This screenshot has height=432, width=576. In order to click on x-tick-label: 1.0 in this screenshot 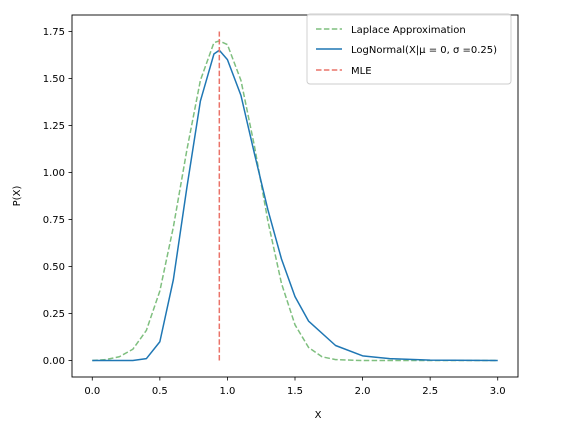, I will do `click(227, 391)`.